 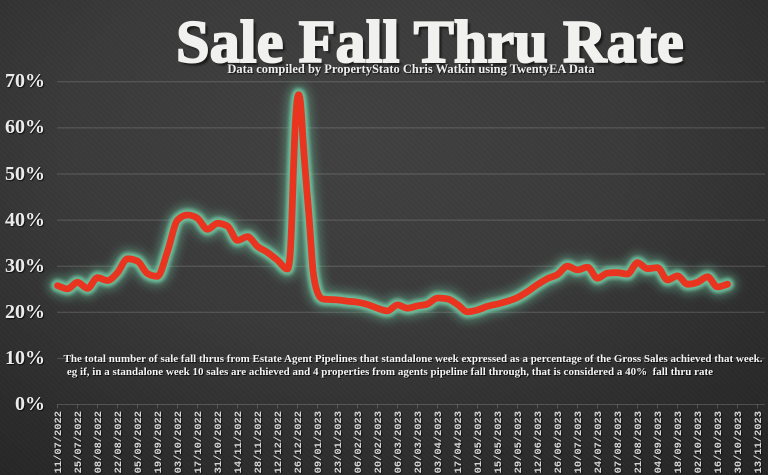 I want to click on svg-text: 12/12/2022, so click(x=279, y=442).